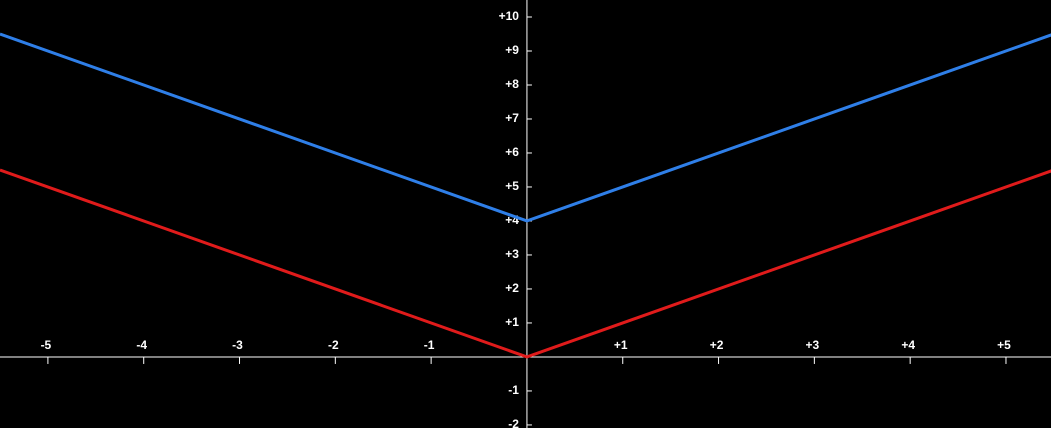 The width and height of the screenshot is (1051, 428). What do you see at coordinates (333, 345) in the screenshot?
I see `x-tick-label: -2` at bounding box center [333, 345].